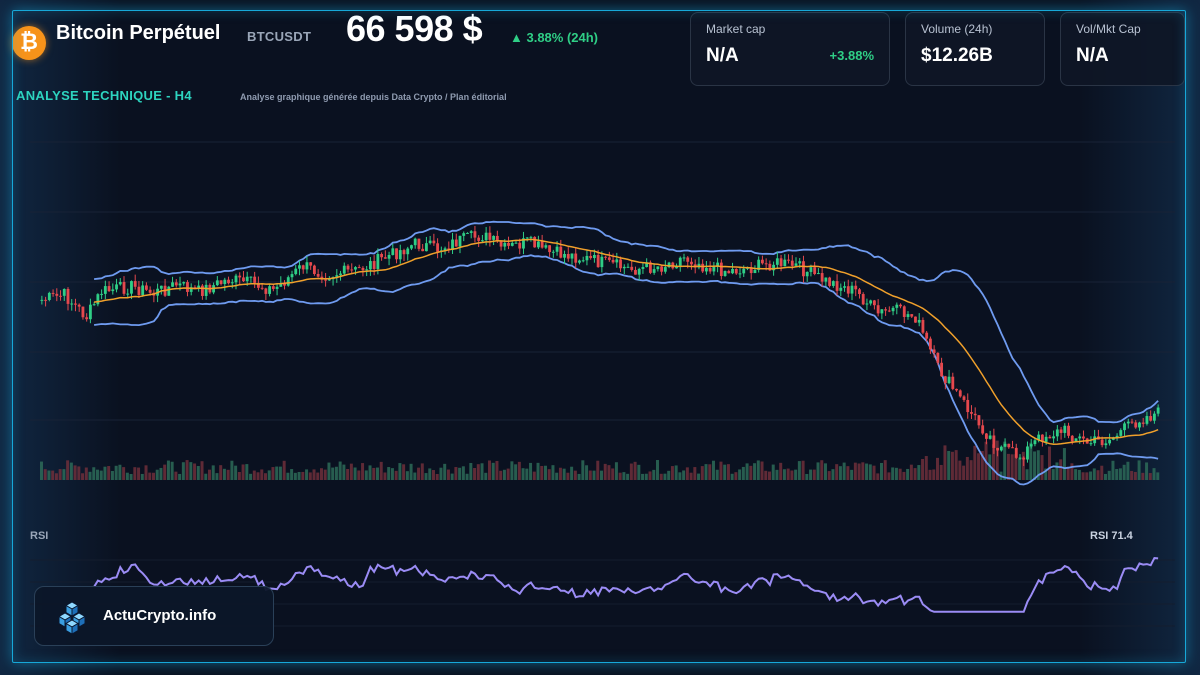  What do you see at coordinates (154, 616) in the screenshot?
I see `brand-badge: ActuCrypto.info` at bounding box center [154, 616].